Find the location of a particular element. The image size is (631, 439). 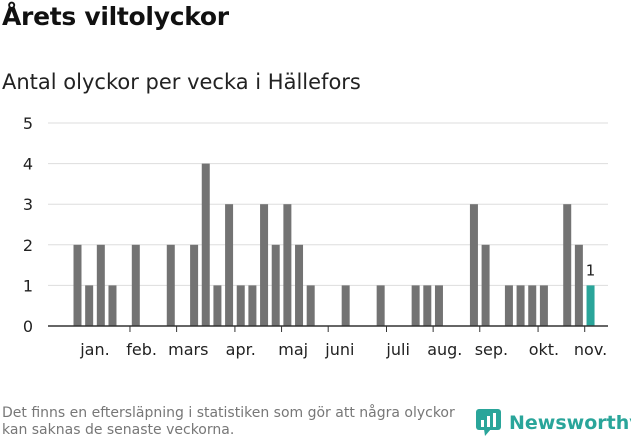

x-tick-label: apr. is located at coordinates (241, 349).